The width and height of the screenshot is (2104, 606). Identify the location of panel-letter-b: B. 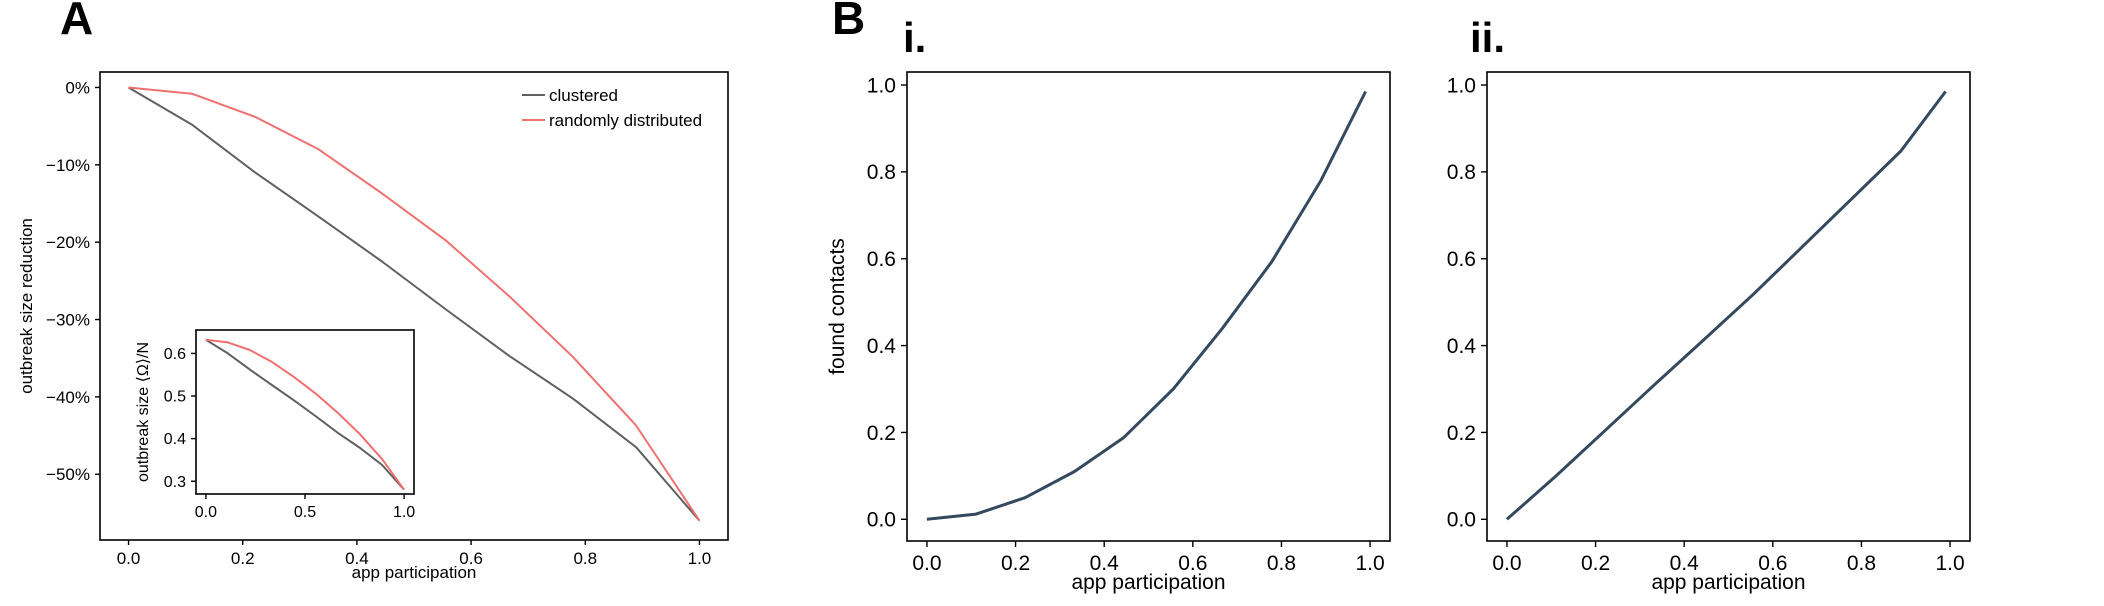
(848, 22).